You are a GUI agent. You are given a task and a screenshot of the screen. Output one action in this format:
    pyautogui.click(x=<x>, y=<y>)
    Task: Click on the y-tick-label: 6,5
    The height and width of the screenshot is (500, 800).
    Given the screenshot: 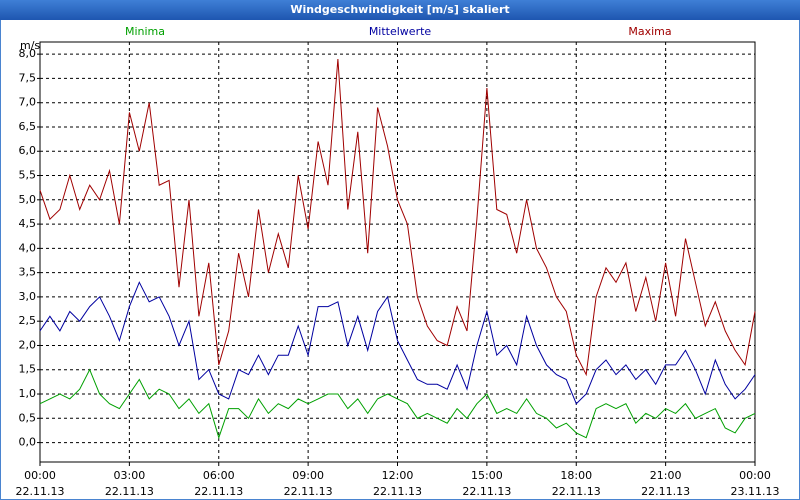 What is the action you would take?
    pyautogui.click(x=28, y=126)
    